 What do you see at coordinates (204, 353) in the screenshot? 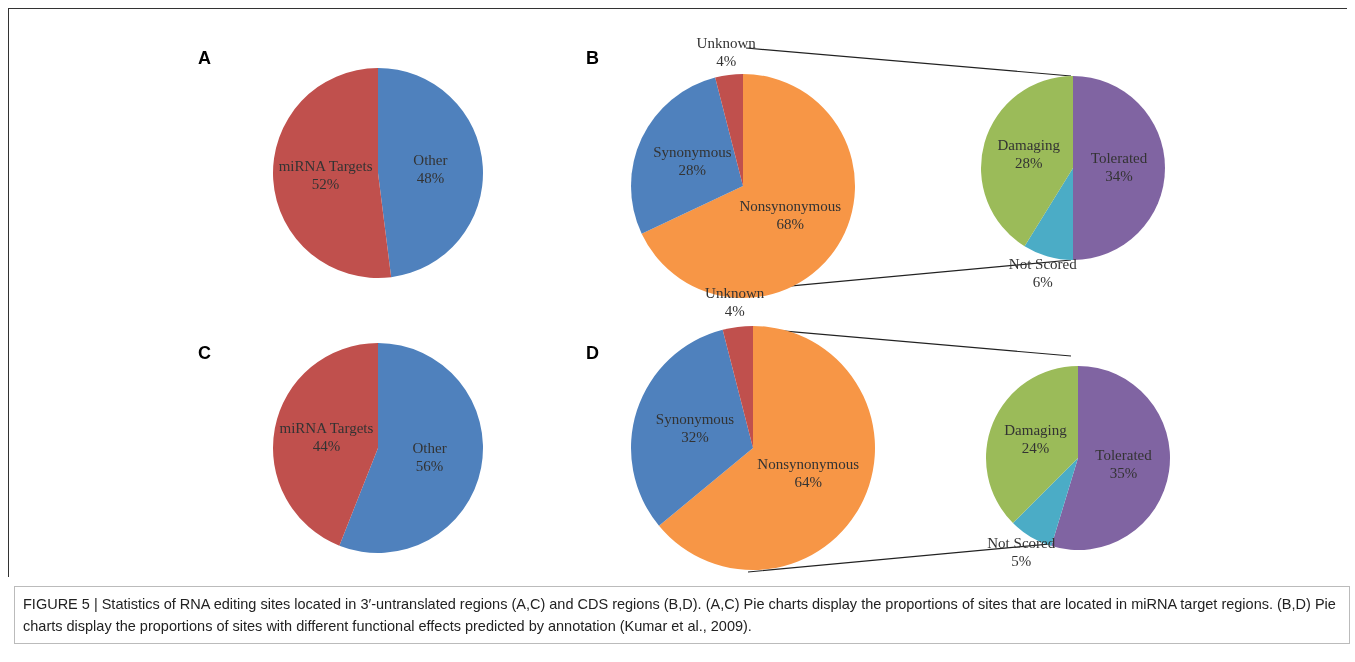
I see `chart-title: C` at bounding box center [204, 353].